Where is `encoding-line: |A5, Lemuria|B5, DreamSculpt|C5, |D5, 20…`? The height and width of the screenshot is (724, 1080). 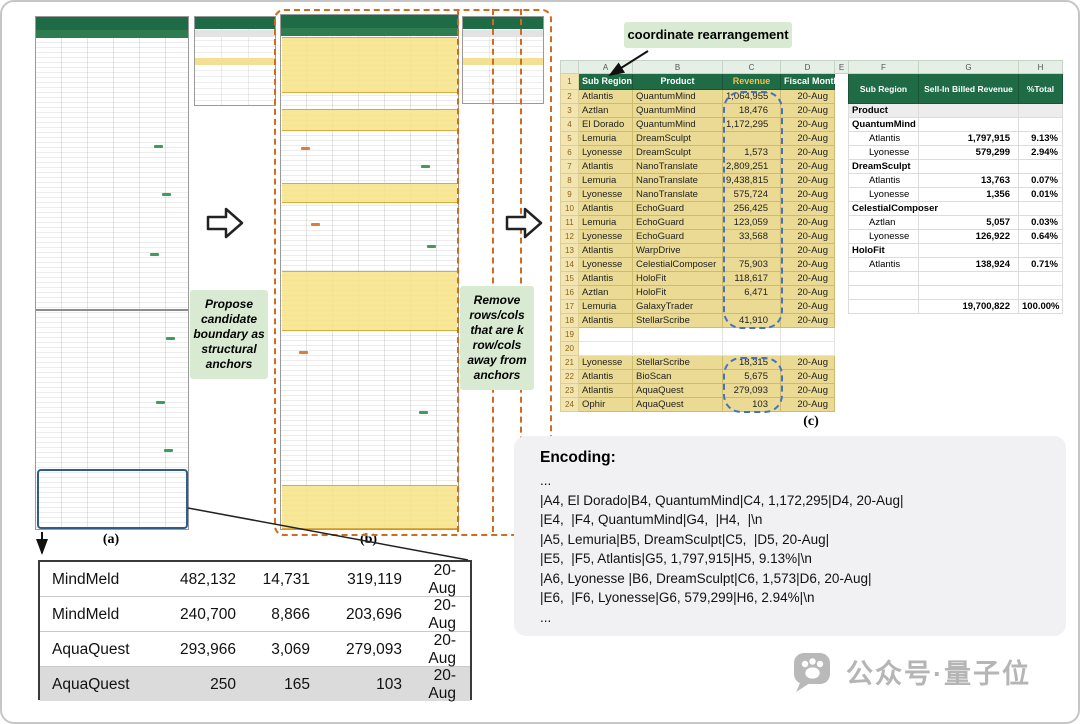 encoding-line: |A5, Lemuria|B5, DreamSculpt|C5, |D5, 20… is located at coordinates (685, 539).